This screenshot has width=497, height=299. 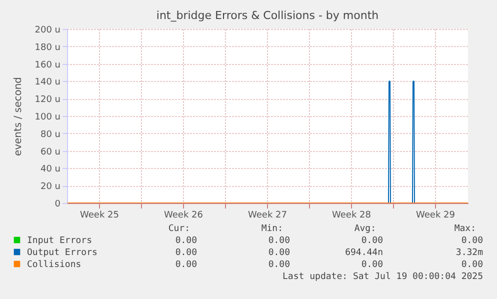 I want to click on legend-label: Collisions, so click(x=54, y=265).